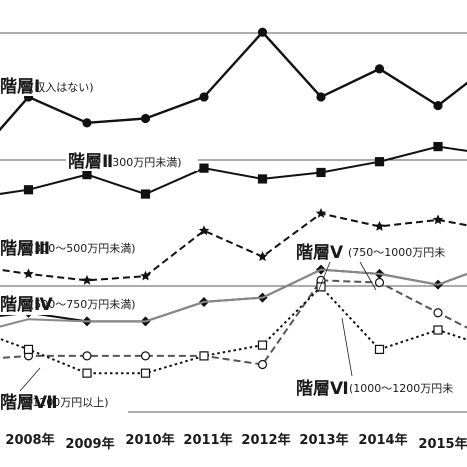  I want to click on pointer-s5b, so click(368, 276).